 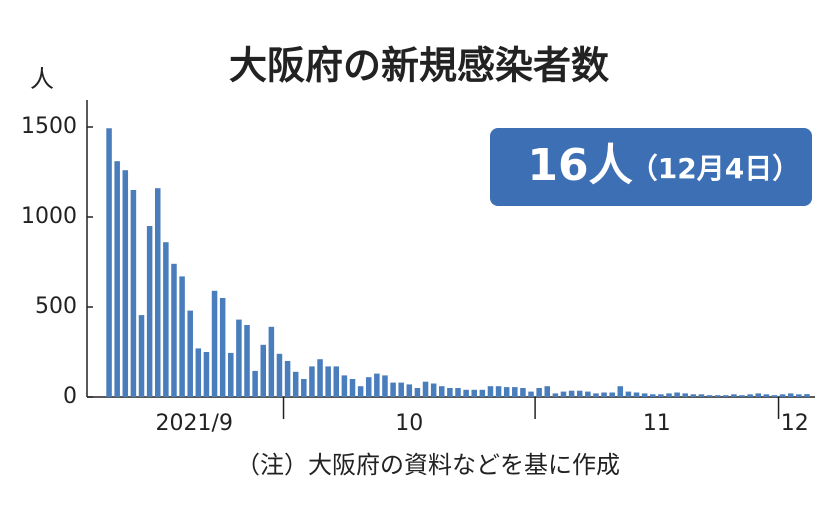 I want to click on badge, so click(x=651, y=167).